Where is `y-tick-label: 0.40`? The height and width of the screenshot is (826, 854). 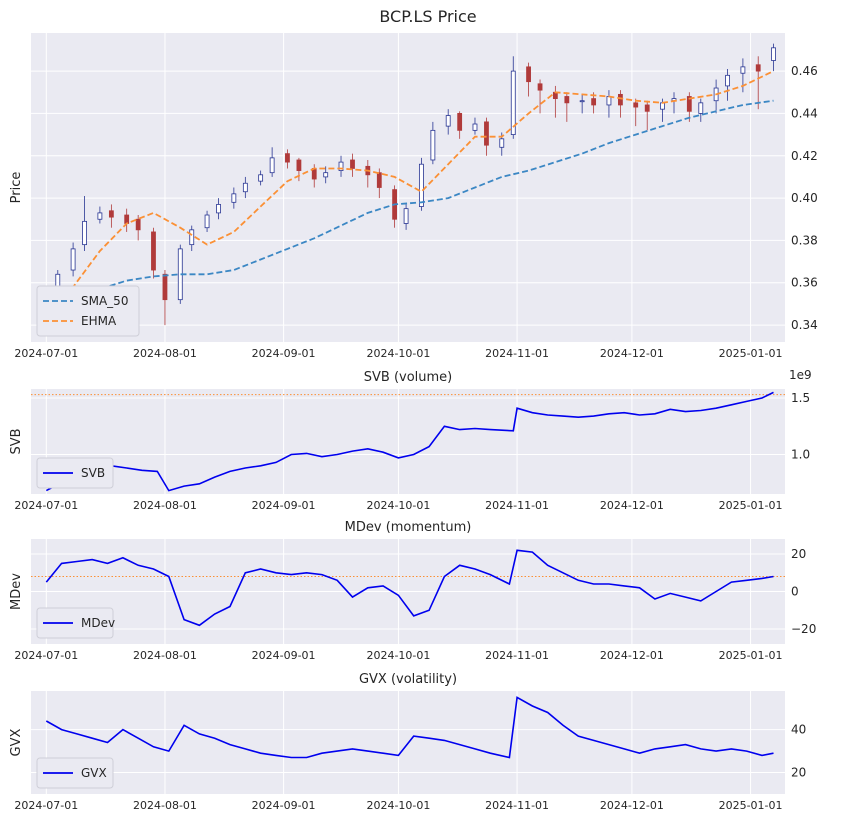
y-tick-label: 0.40 is located at coordinates (804, 198).